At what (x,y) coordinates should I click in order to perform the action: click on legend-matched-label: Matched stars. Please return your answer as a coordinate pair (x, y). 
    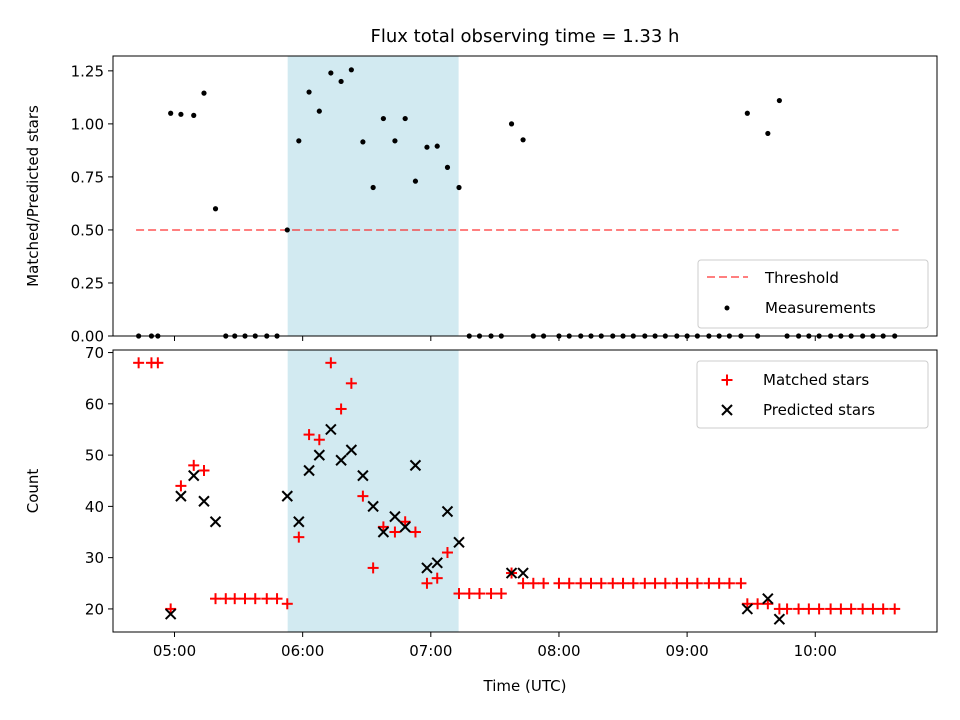
    Looking at the image, I should click on (816, 380).